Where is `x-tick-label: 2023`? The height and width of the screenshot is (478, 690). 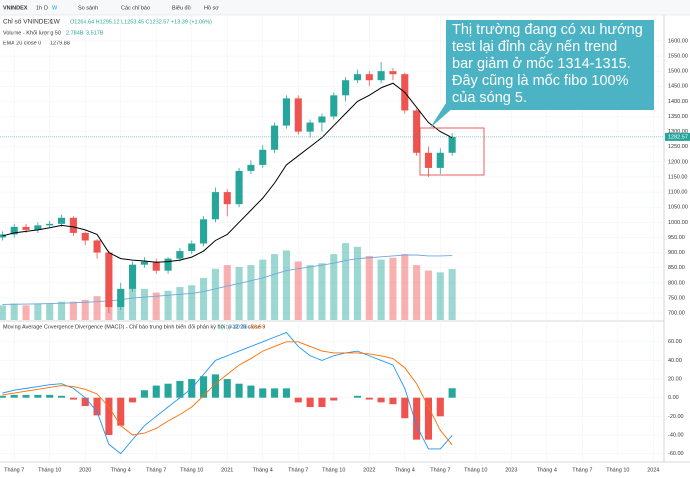 x-tick-label: 2023 is located at coordinates (511, 470).